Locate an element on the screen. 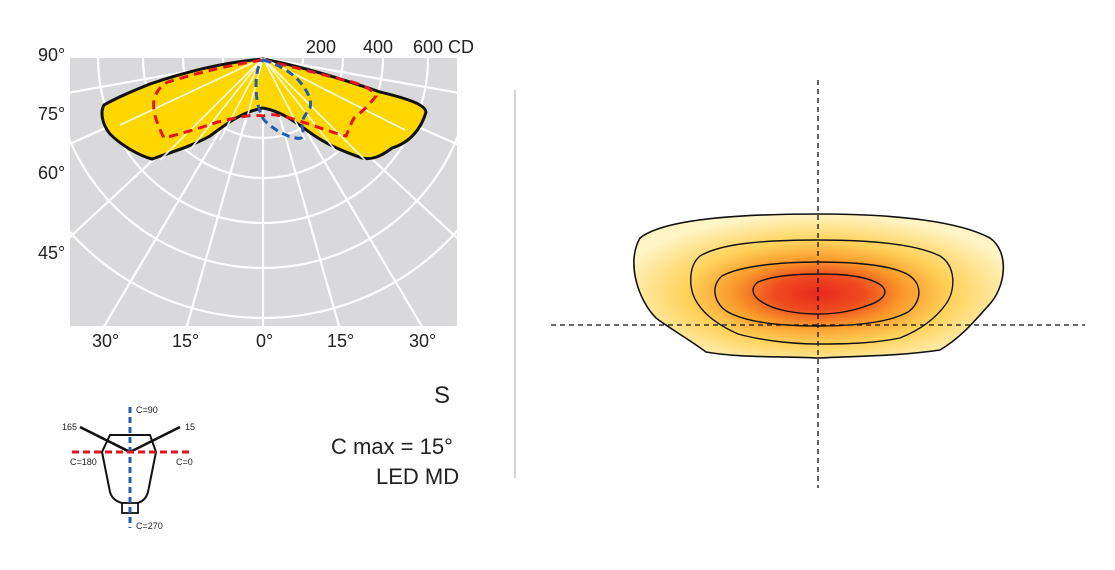  angle-label-bottom-left-30: 30° is located at coordinates (106, 341).